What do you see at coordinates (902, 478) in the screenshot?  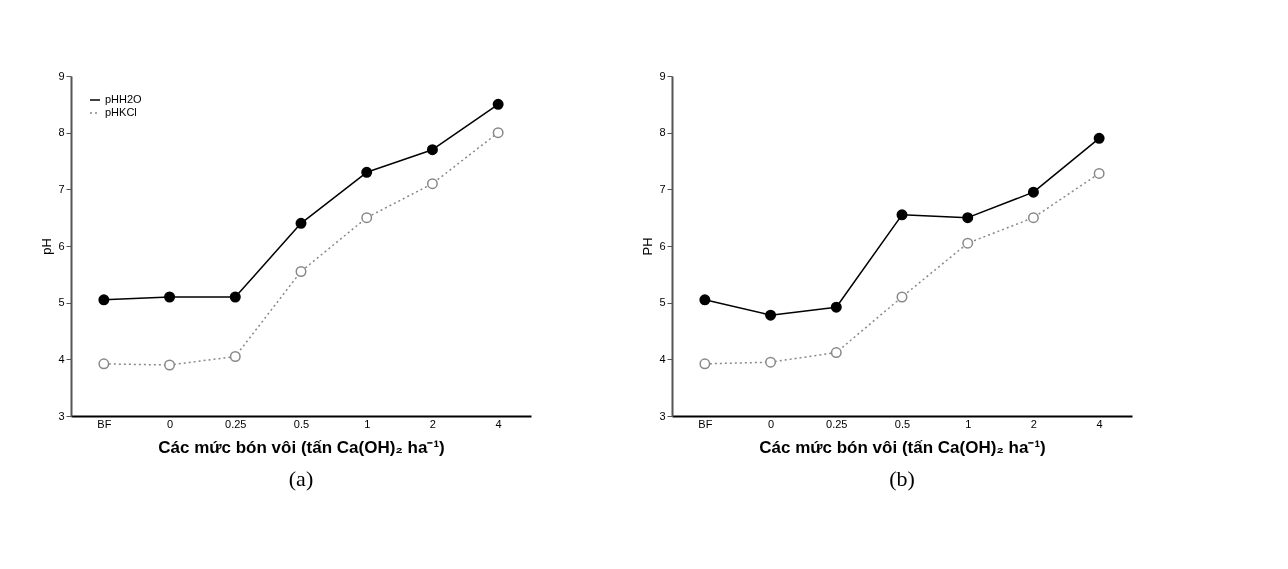 I see `text: (b)` at bounding box center [902, 478].